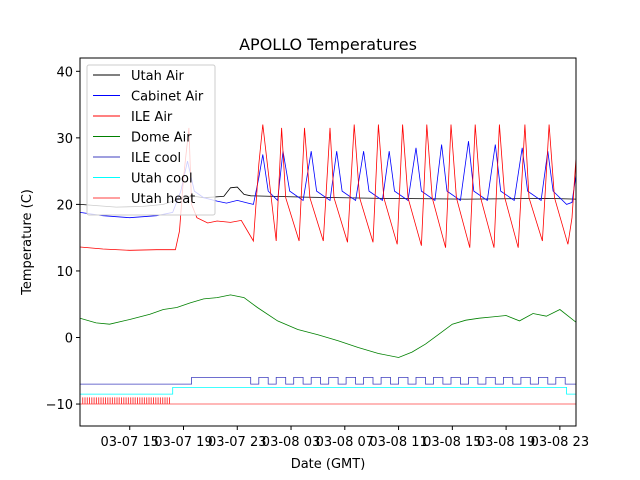 This screenshot has height=480, width=640. What do you see at coordinates (162, 179) in the screenshot?
I see `legend-label: Utah cool` at bounding box center [162, 179].